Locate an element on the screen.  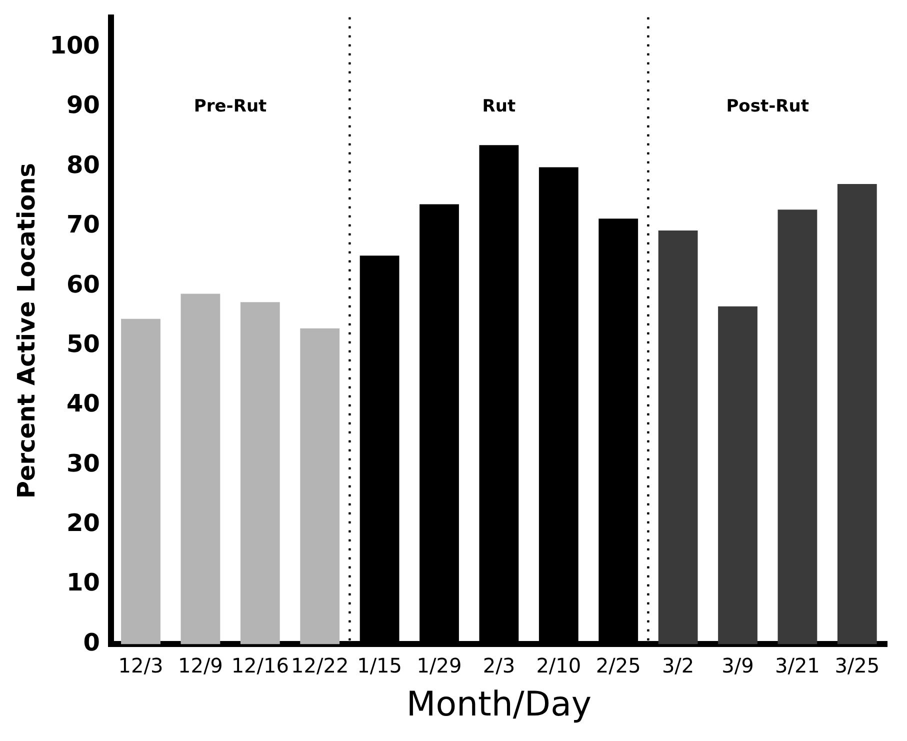
y-tick-label: 40 is located at coordinates (83, 404).